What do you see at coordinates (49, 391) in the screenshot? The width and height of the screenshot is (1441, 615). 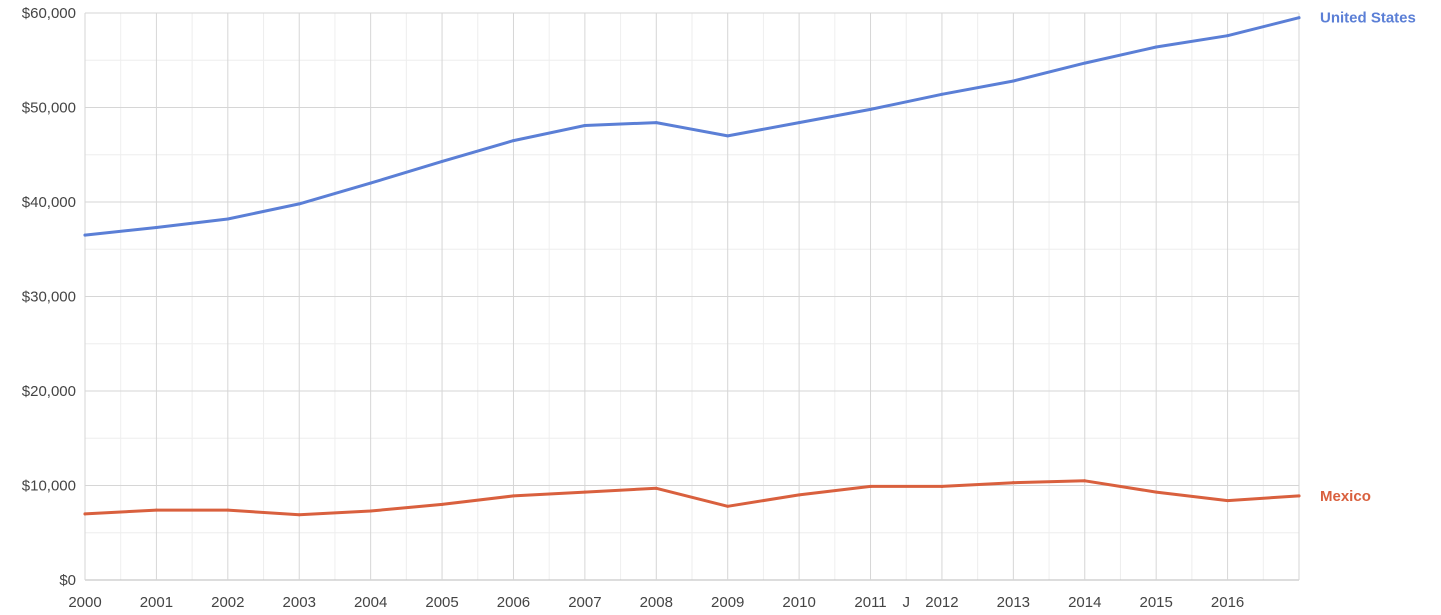 I see `y-tick-label: $20,000` at bounding box center [49, 391].